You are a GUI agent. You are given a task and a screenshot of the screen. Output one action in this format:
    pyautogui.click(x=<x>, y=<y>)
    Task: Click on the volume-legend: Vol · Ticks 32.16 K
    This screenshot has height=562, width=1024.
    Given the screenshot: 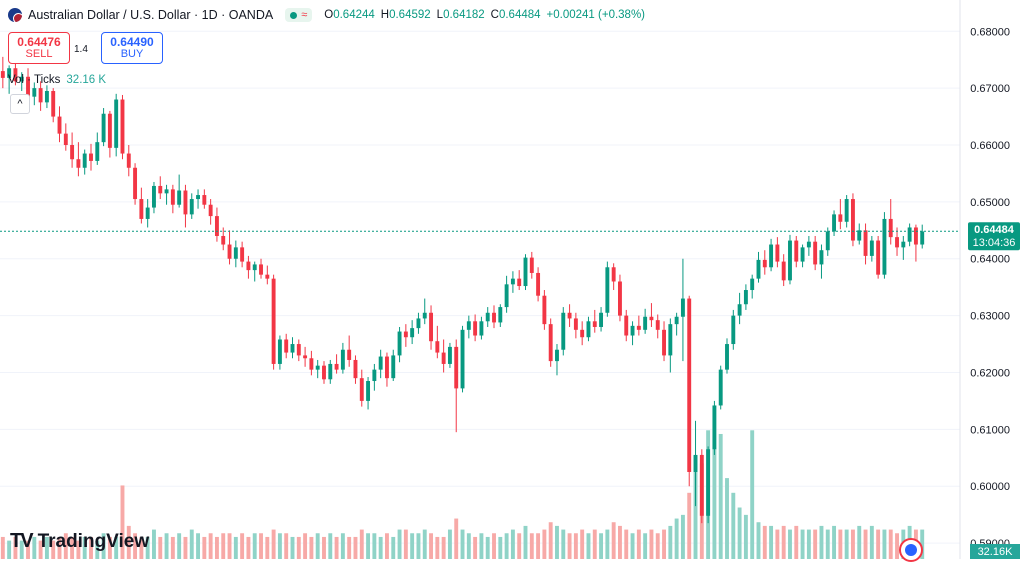 What is the action you would take?
    pyautogui.click(x=57, y=80)
    